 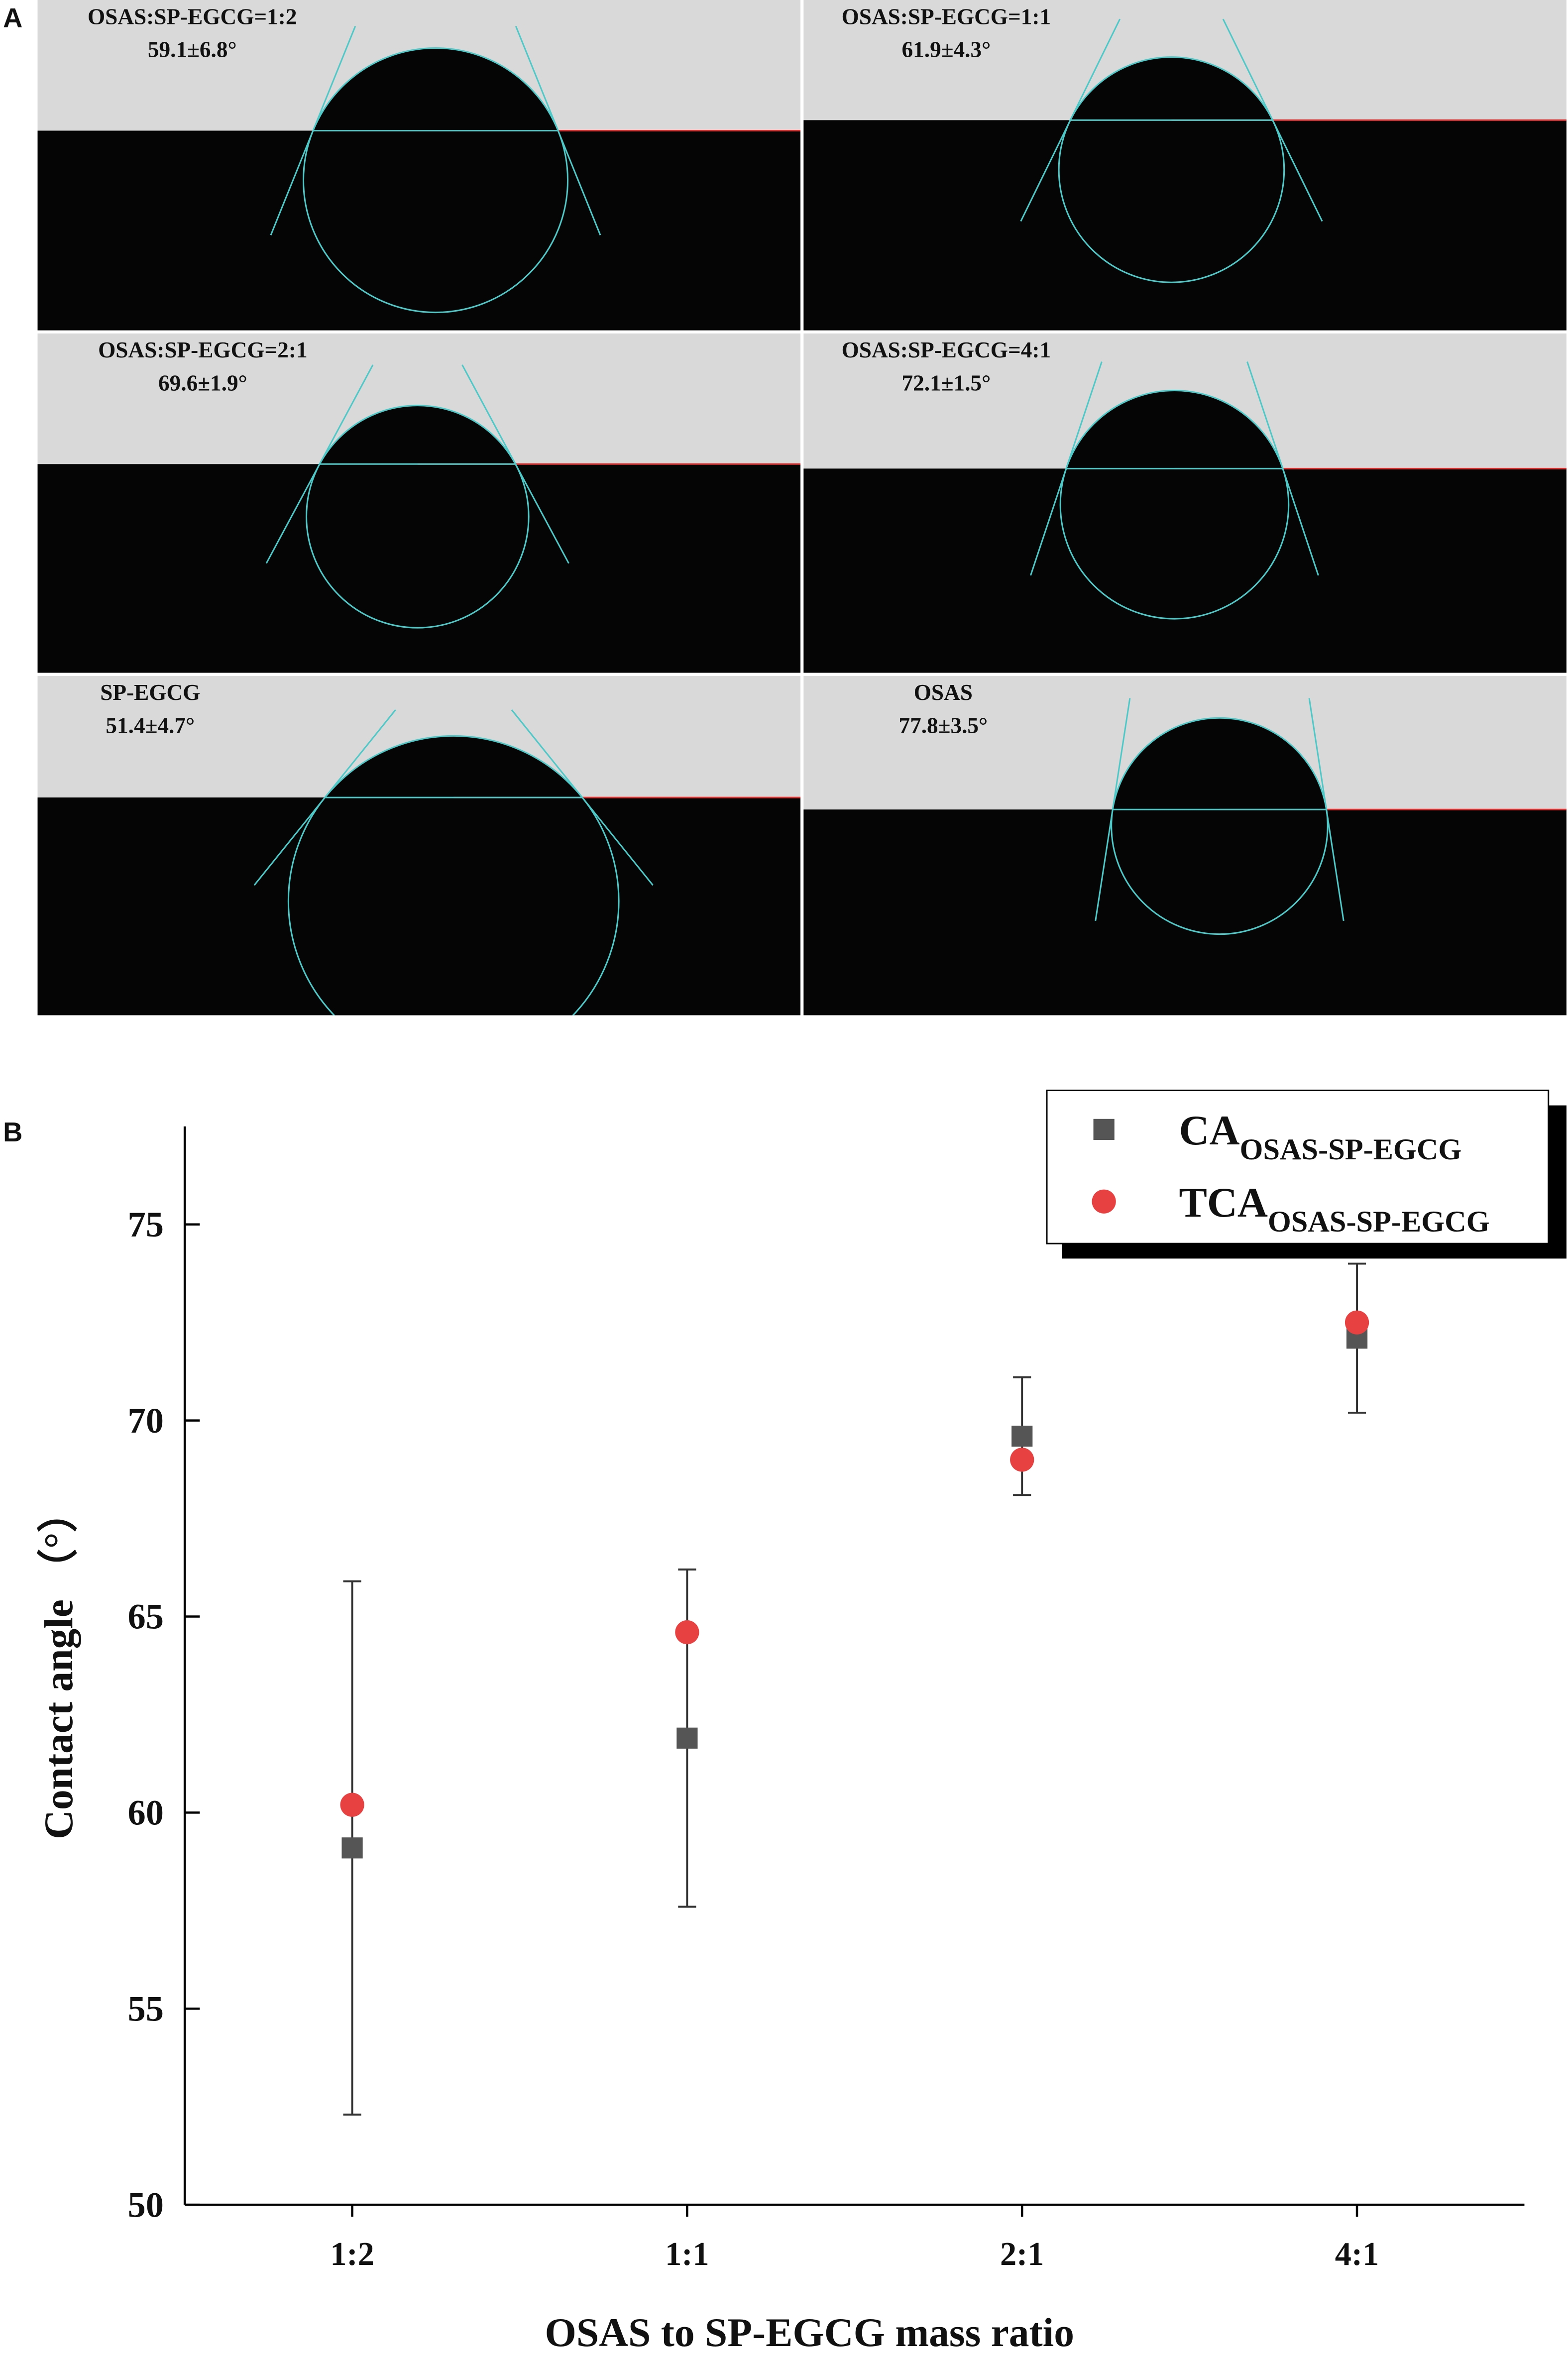 What do you see at coordinates (146, 2205) in the screenshot?
I see `y-tick-label: 50` at bounding box center [146, 2205].